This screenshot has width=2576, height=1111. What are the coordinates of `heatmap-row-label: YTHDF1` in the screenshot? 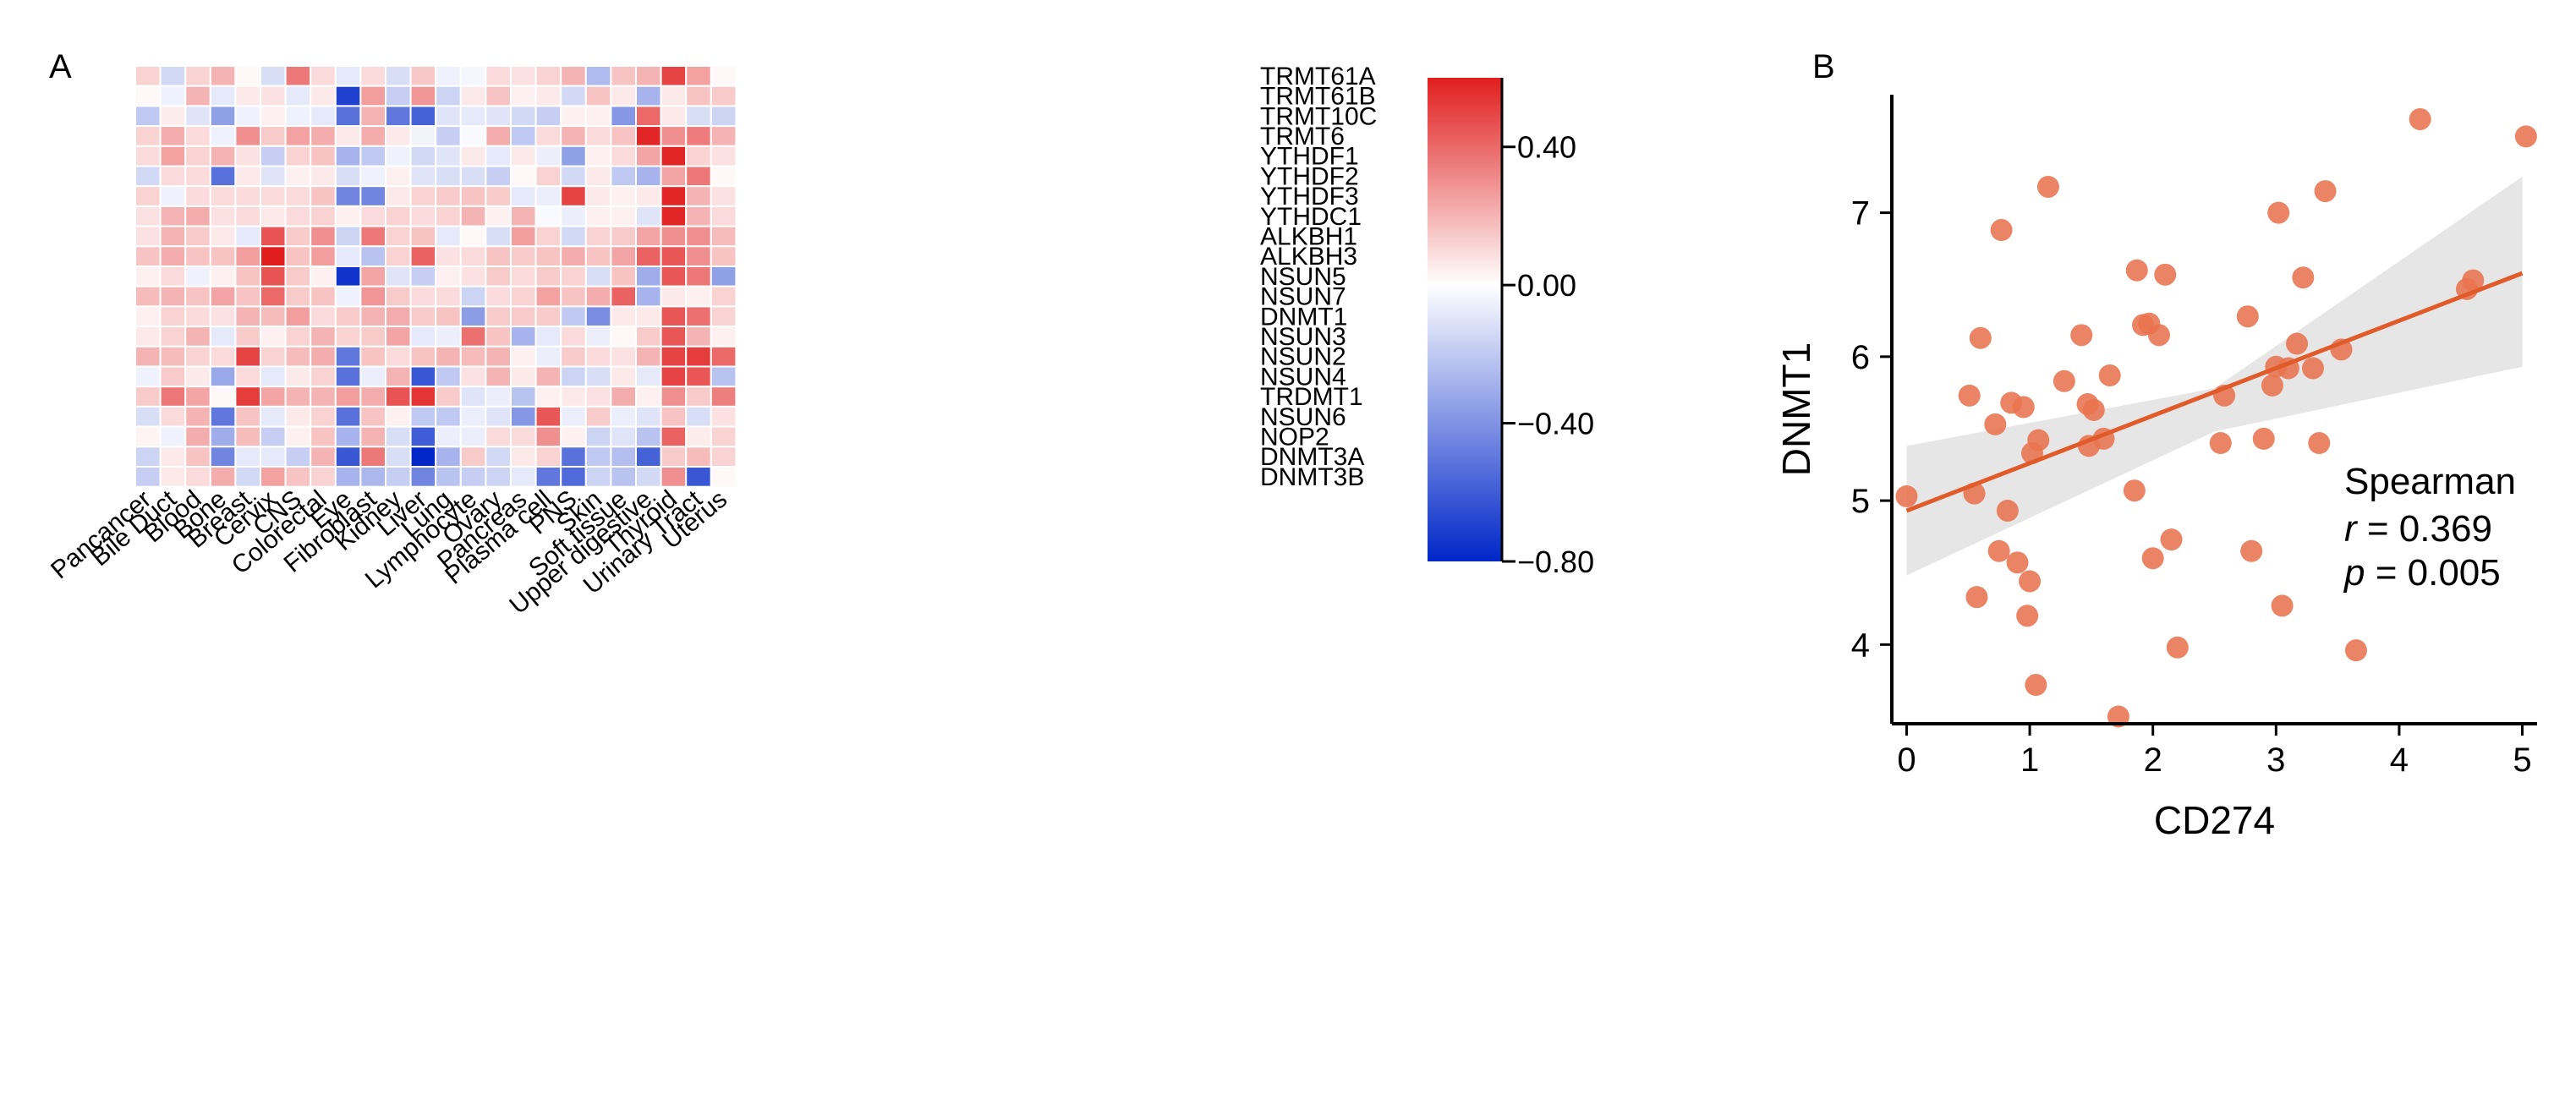 It's located at (1309, 157).